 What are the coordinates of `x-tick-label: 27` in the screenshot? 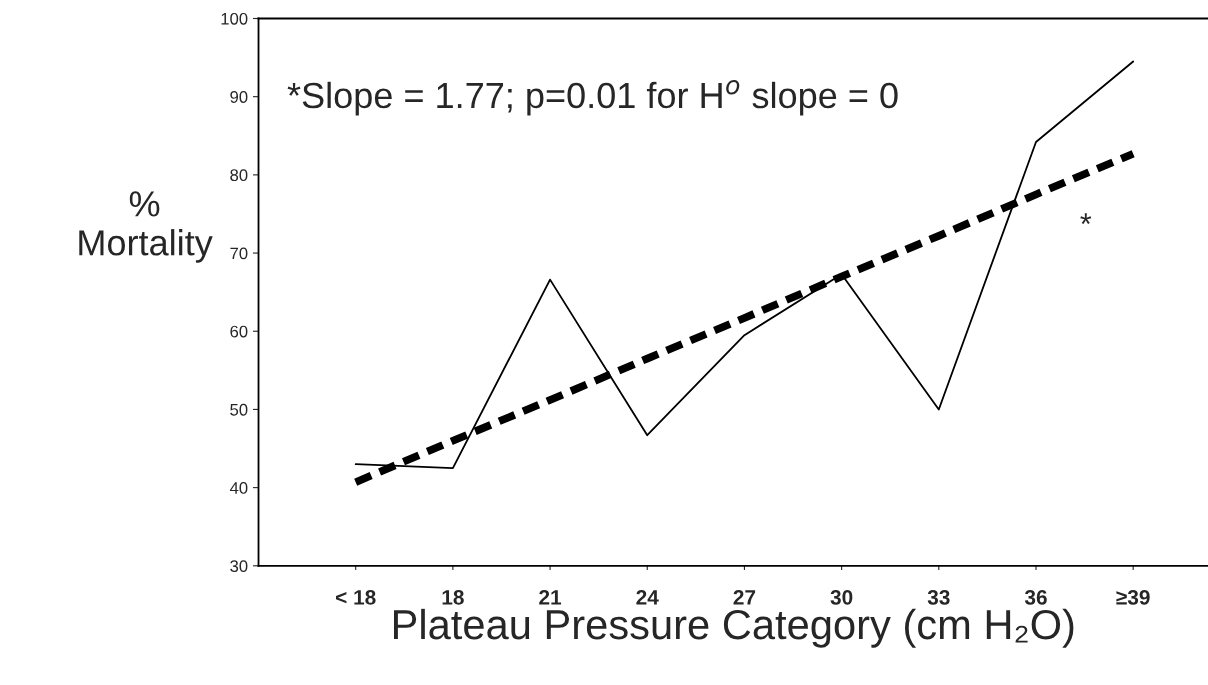 It's located at (744, 597).